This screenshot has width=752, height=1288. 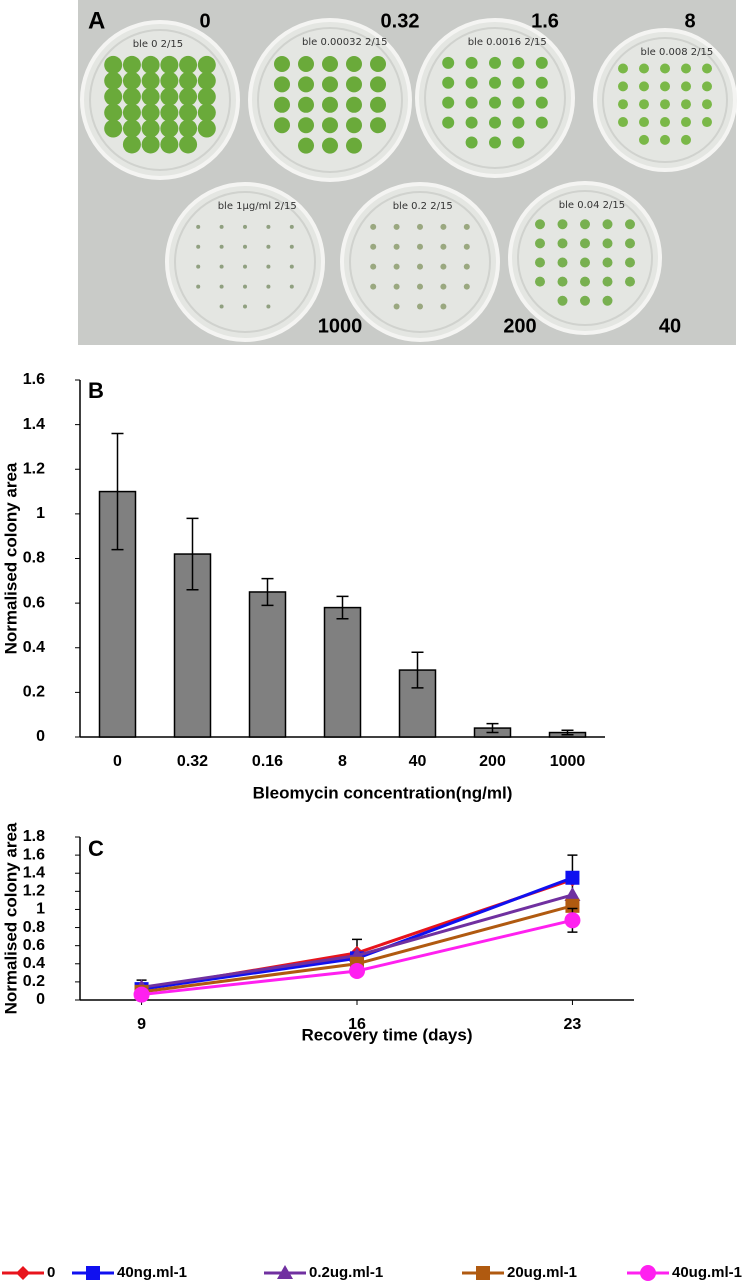 I want to click on concentration-label: 1.6, so click(x=545, y=21).